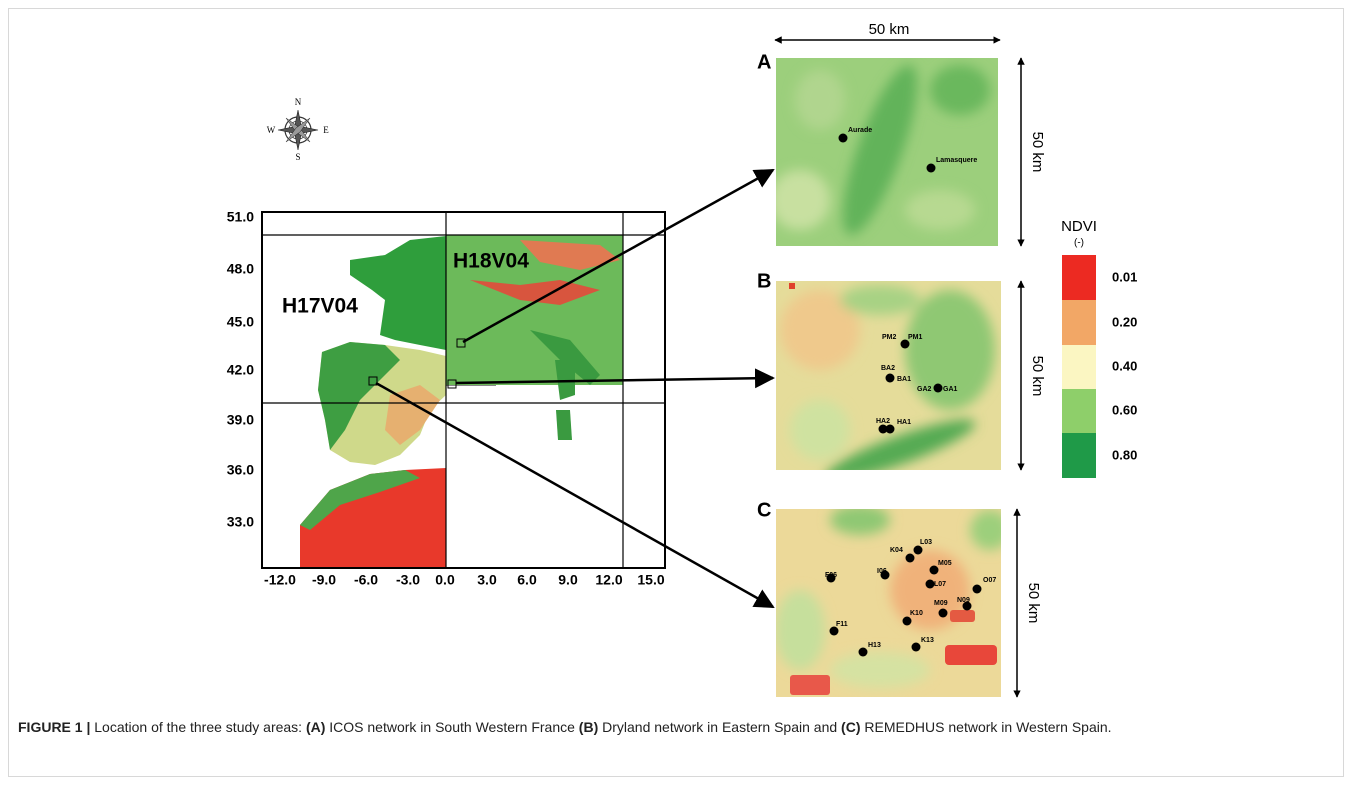 Image resolution: width=1354 pixels, height=787 pixels. Describe the element at coordinates (650, 580) in the screenshot. I see `x-tick-label: 15.0` at that location.